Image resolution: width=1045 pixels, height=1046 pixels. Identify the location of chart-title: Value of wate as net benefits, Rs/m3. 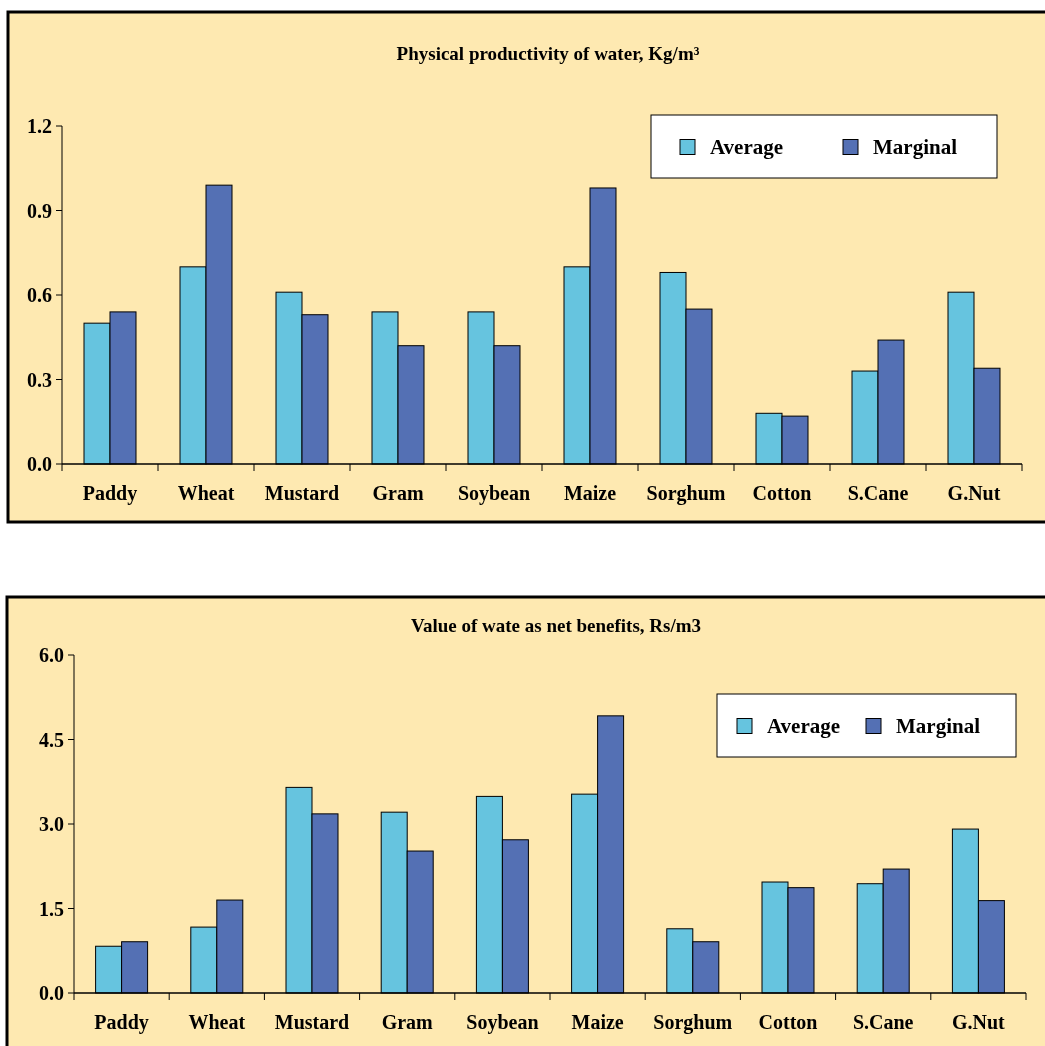
(556, 625).